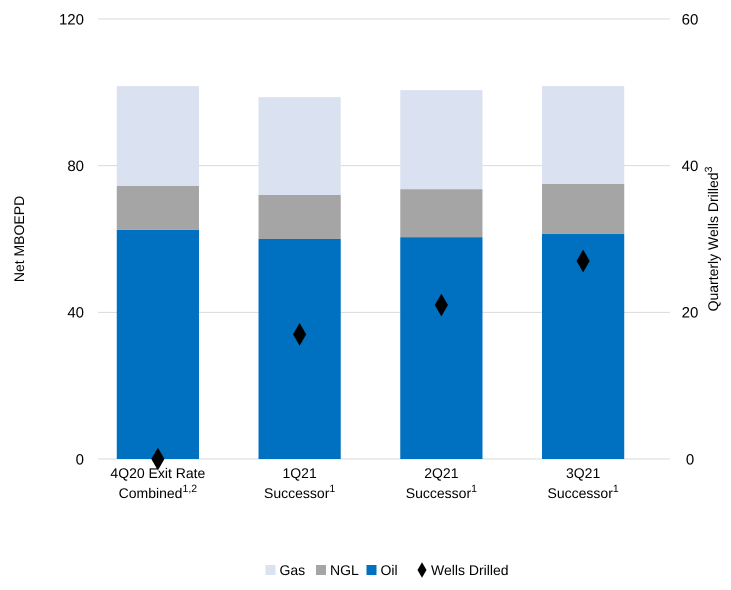  Describe the element at coordinates (344, 570) in the screenshot. I see `legend-label: NGL` at that location.